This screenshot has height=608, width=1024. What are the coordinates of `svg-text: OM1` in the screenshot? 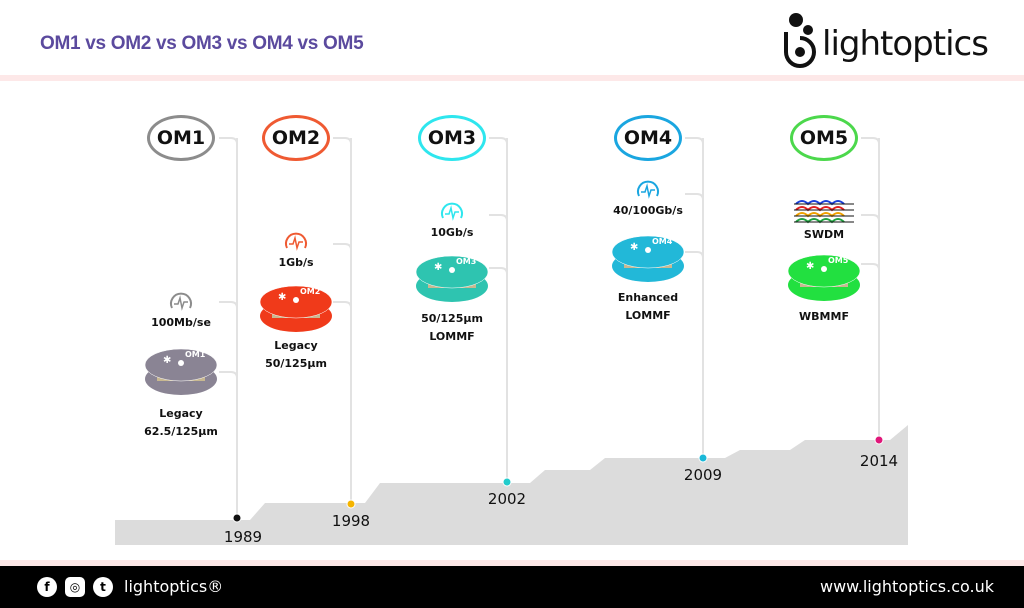 It's located at (195, 354).